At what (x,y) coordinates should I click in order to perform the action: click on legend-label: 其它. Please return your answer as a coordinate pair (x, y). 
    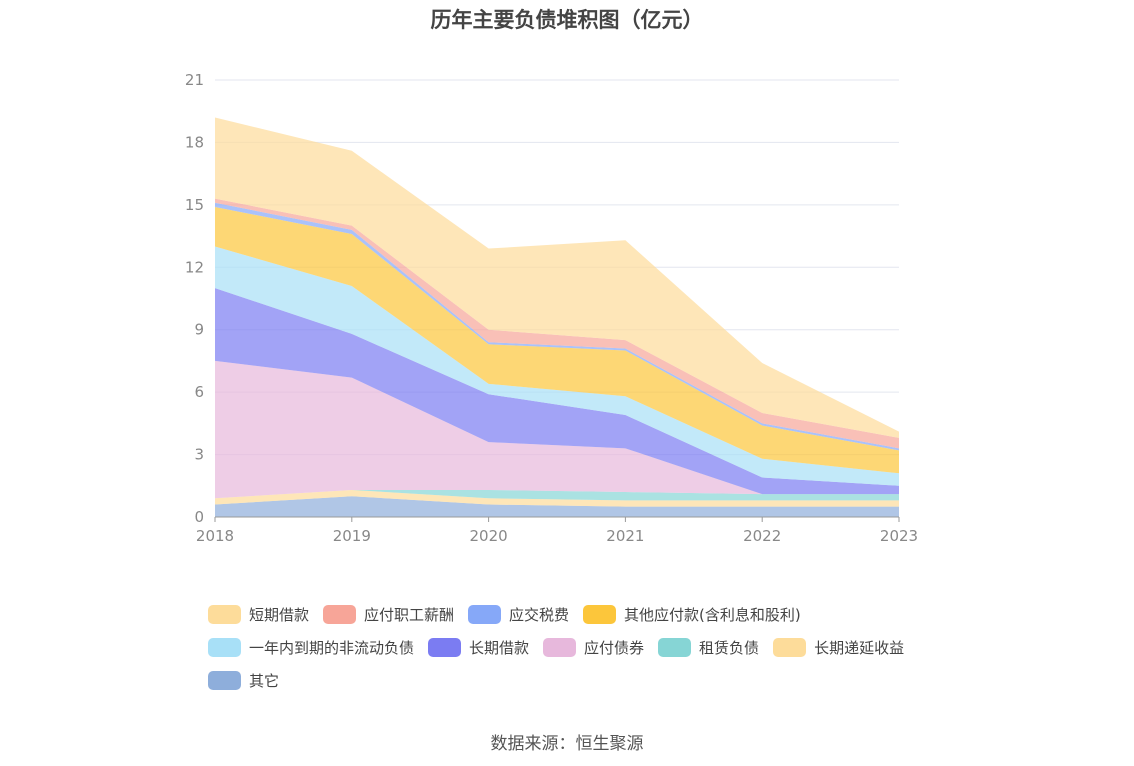
    Looking at the image, I should click on (264, 681).